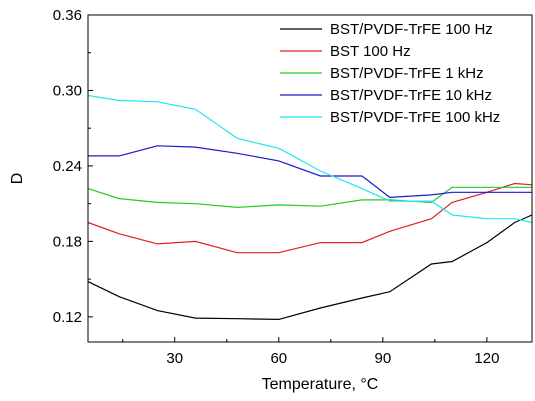 Image resolution: width=535 pixels, height=401 pixels. What do you see at coordinates (67, 241) in the screenshot?
I see `y-tick-label: 0.18` at bounding box center [67, 241].